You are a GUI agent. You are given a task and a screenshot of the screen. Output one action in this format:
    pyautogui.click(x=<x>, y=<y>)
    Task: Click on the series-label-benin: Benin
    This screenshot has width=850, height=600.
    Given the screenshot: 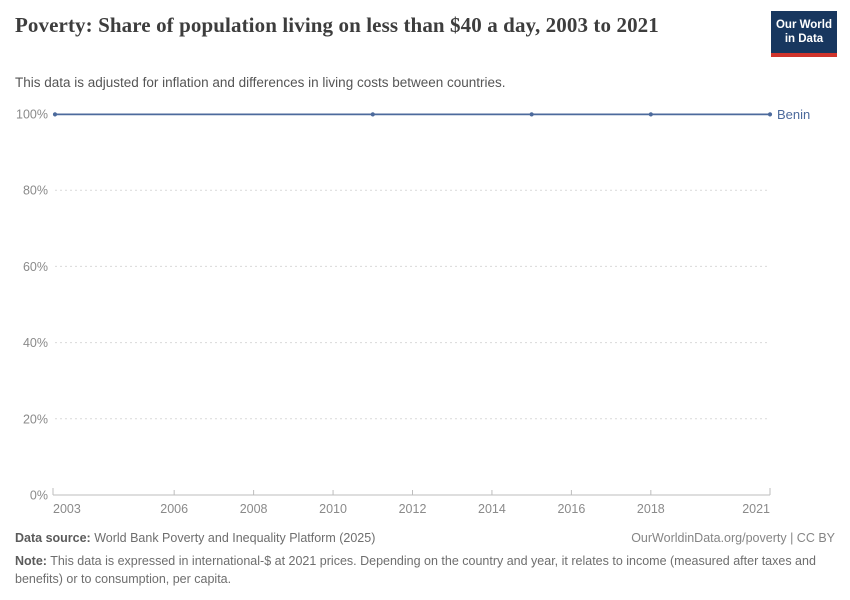 What is the action you would take?
    pyautogui.click(x=793, y=114)
    